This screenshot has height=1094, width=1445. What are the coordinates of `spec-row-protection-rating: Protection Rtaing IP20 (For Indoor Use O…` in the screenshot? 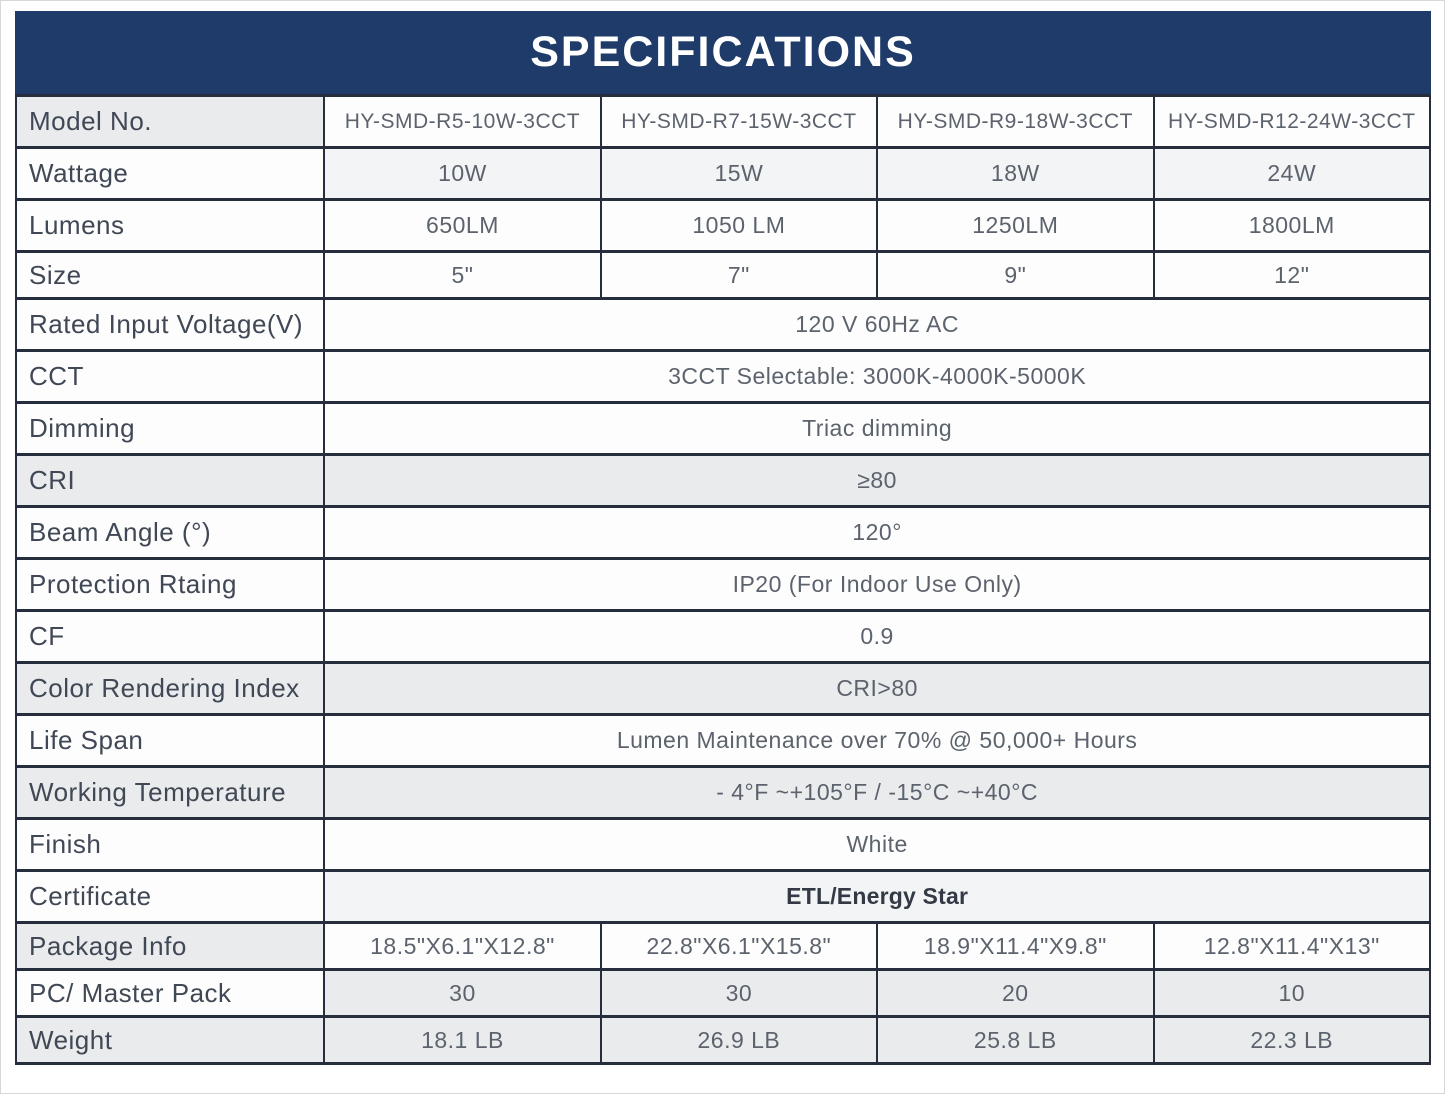 It's located at (722, 584).